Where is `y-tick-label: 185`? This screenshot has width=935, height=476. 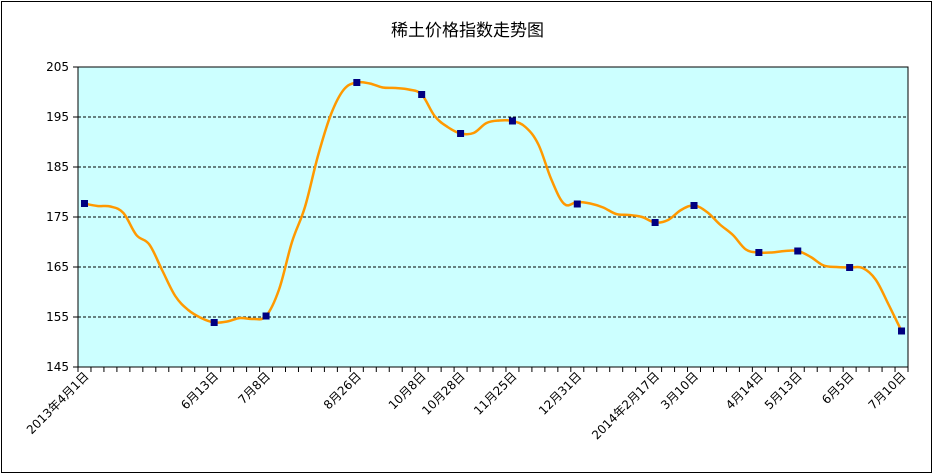
y-tick-label: 185 is located at coordinates (57, 167).